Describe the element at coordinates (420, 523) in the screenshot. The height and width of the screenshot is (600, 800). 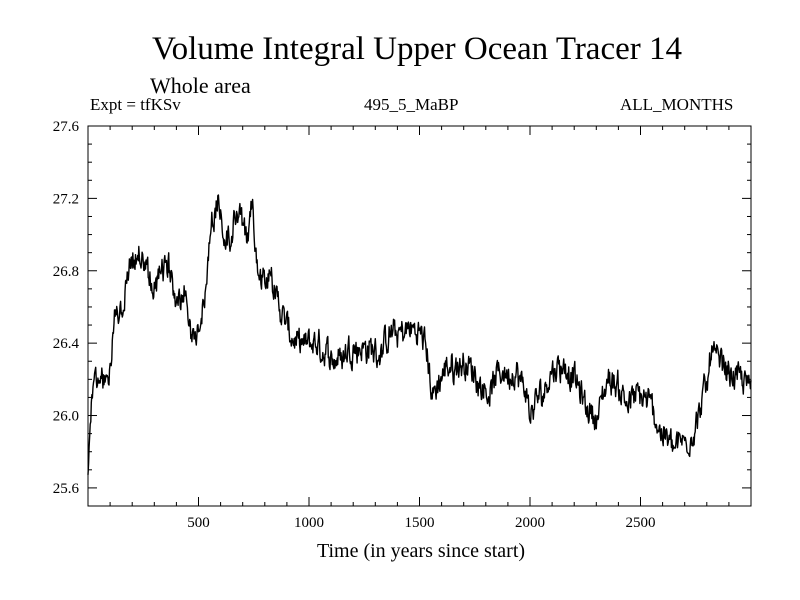
I see `x-tick-label: 1500` at that location.